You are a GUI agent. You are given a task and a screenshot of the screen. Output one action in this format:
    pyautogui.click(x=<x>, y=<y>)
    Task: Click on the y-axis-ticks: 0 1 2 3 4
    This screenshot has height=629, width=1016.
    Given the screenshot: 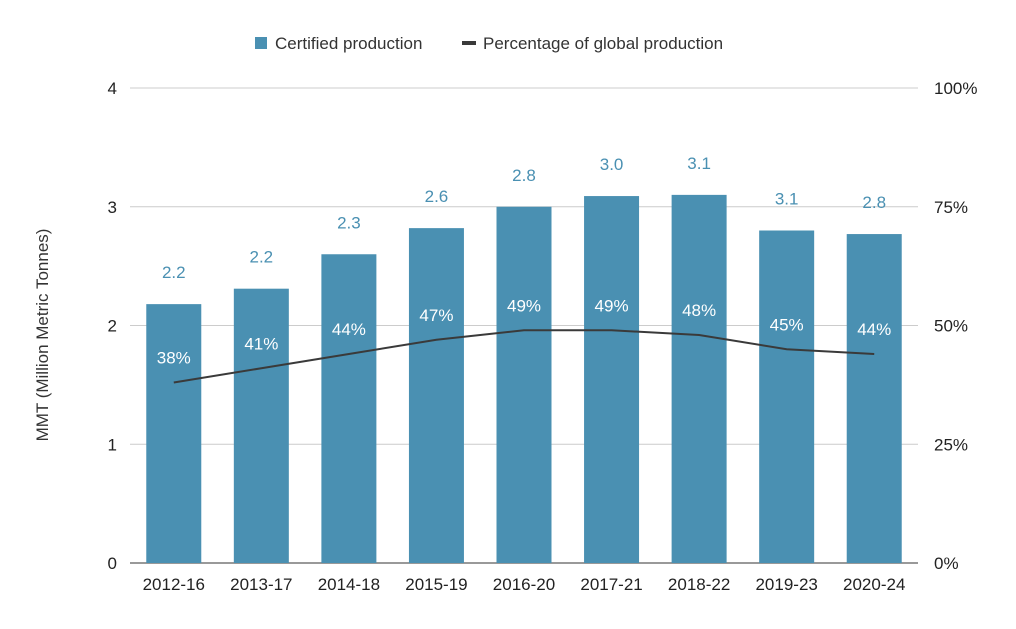 What is the action you would take?
    pyautogui.click(x=112, y=326)
    